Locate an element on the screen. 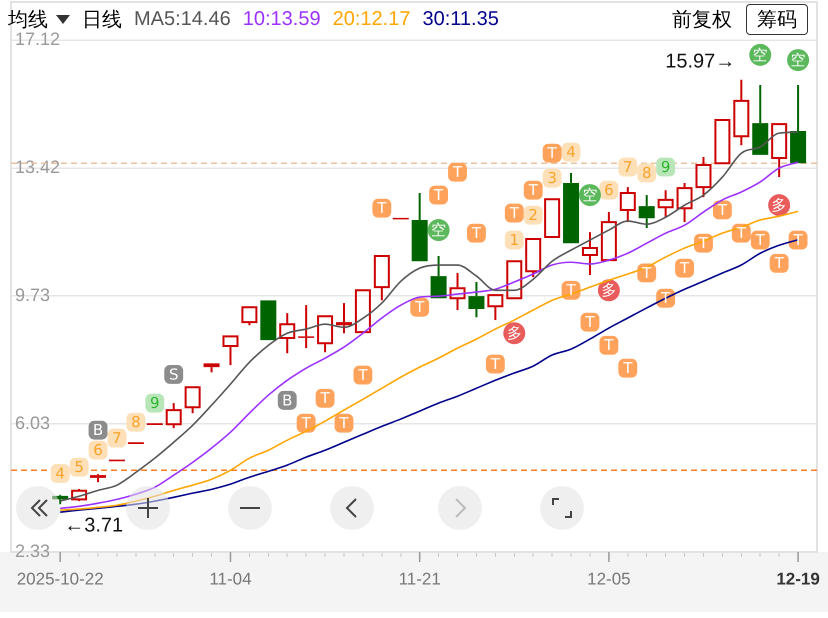 The image size is (828, 618). x-tick-label: 12-19 is located at coordinates (798, 579).